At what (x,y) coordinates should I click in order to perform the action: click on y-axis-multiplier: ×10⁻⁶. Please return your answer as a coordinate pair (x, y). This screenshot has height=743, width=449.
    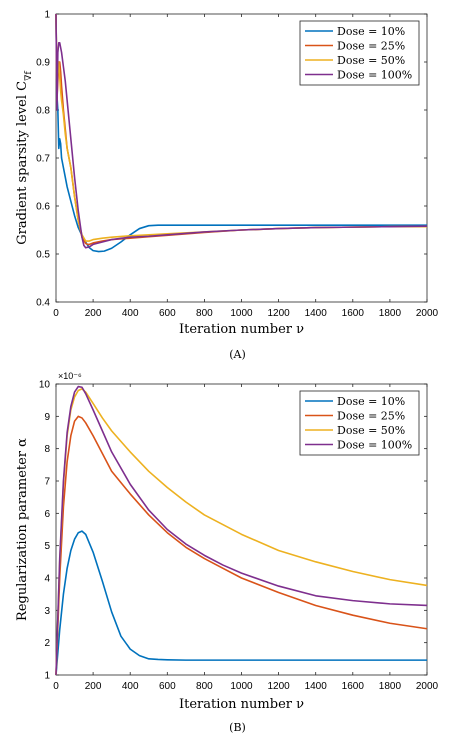
    Looking at the image, I should click on (70, 376).